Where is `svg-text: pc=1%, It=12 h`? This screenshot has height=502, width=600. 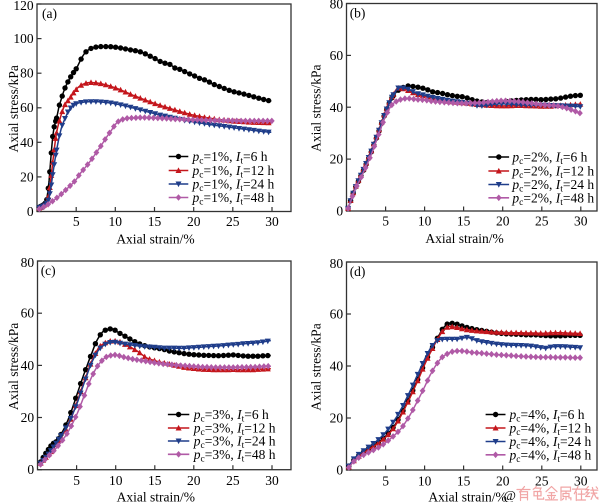
svg-text: pc=1%, It=12 h is located at coordinates (233, 172).